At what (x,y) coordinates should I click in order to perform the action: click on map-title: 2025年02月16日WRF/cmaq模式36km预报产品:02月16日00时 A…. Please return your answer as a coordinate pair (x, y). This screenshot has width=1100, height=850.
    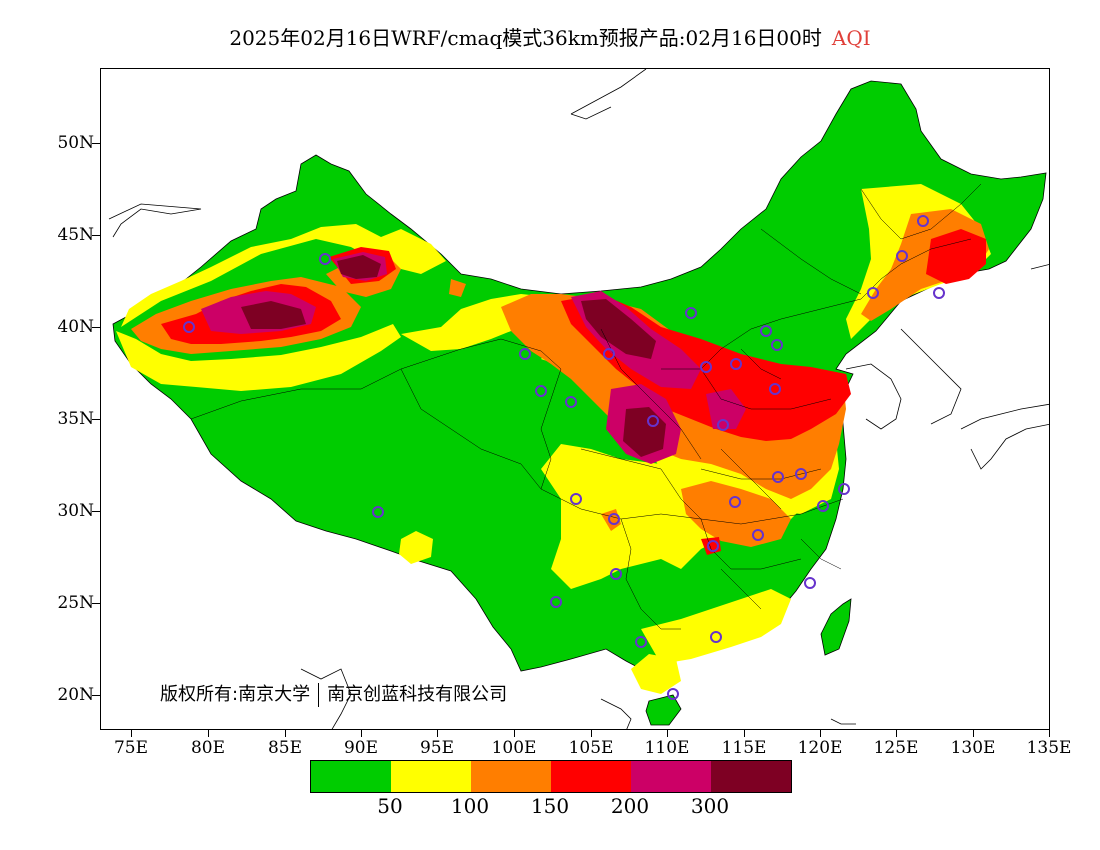
    Looking at the image, I should click on (550, 36).